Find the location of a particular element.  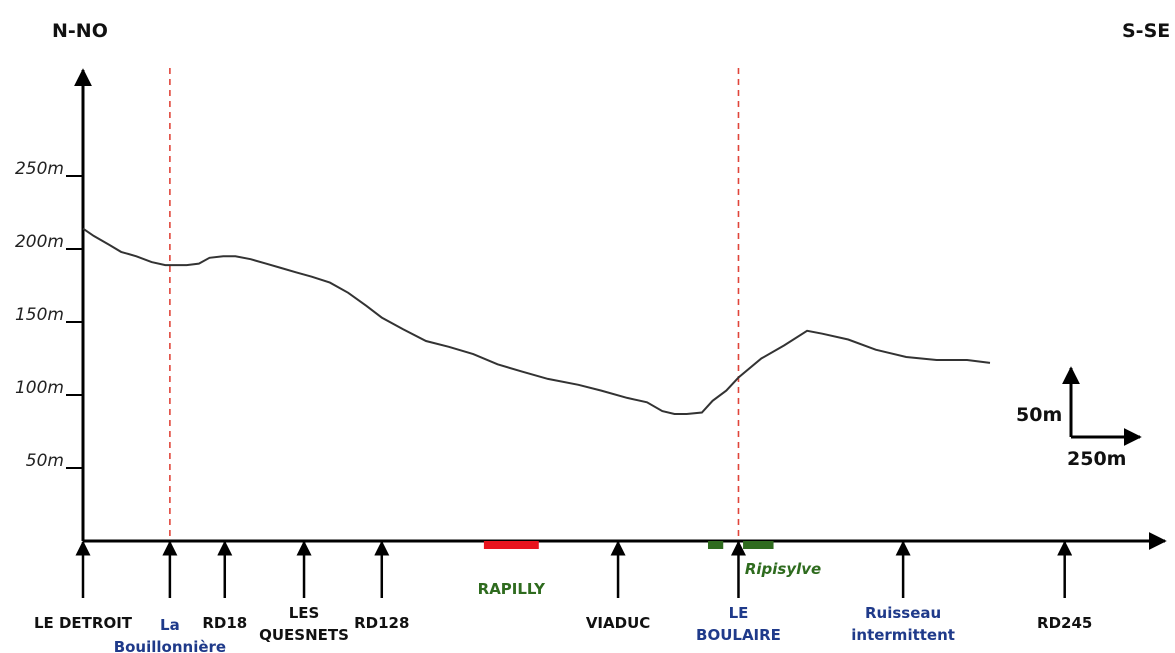

y-tick-label: 200m is located at coordinates (39, 242).